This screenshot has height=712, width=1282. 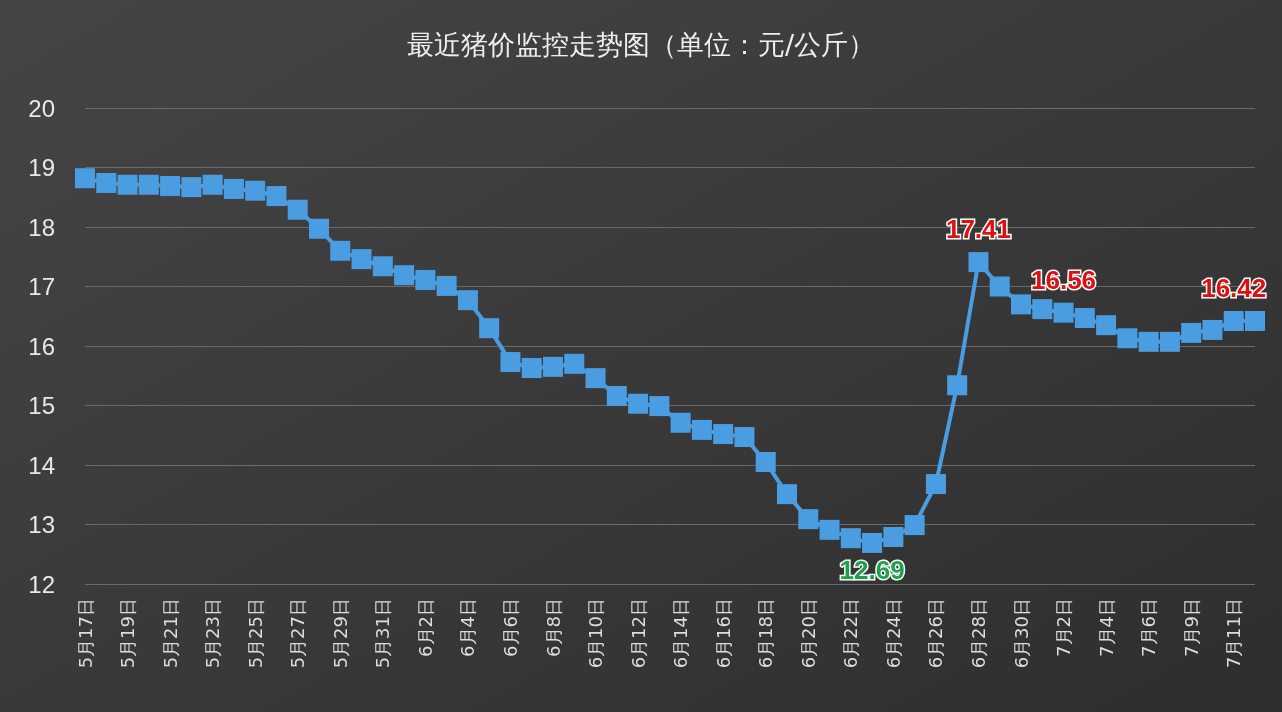 What do you see at coordinates (641, 44) in the screenshot?
I see `chart-title: 最近猪价监控走势图（单位：元/公斤）` at bounding box center [641, 44].